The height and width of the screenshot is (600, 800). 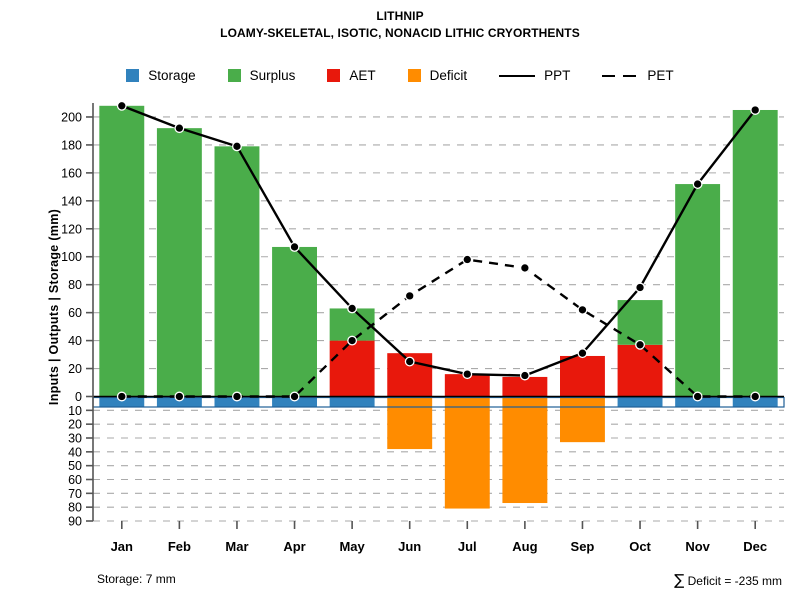 I want to click on legend-item-ppt: PPT, so click(x=534, y=75).